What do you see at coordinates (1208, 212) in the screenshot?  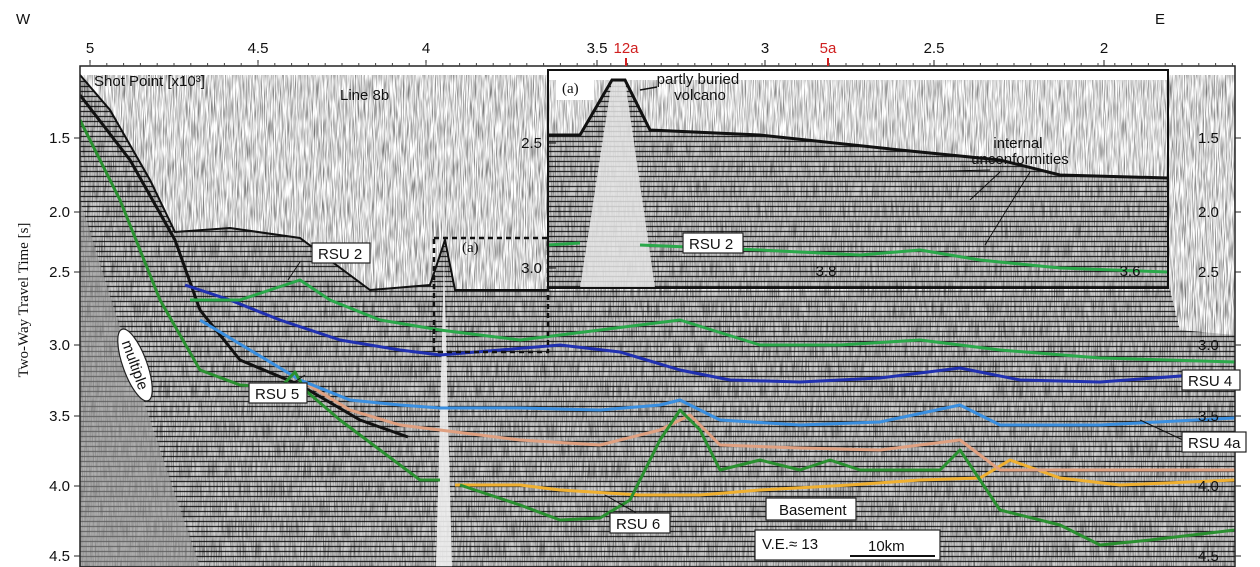 I see `right-tick-label: 2.0` at bounding box center [1208, 212].